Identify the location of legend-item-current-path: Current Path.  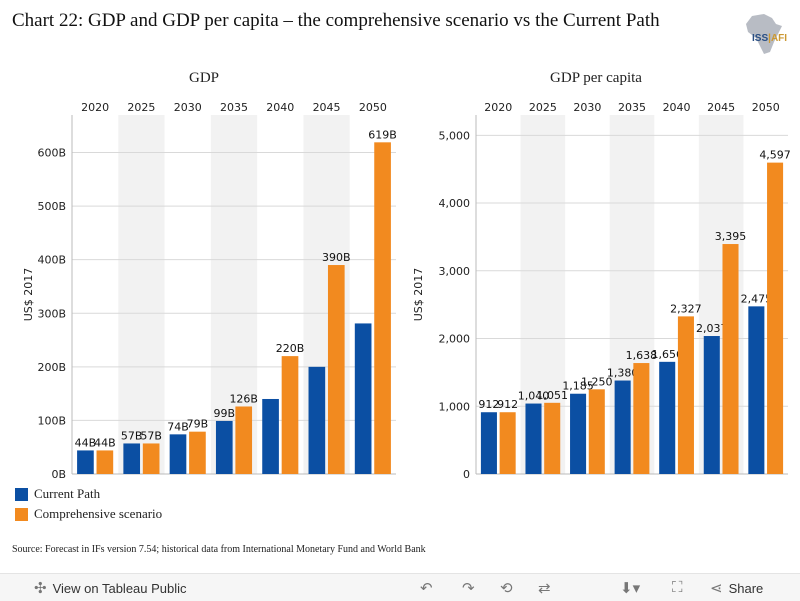
(88, 494).